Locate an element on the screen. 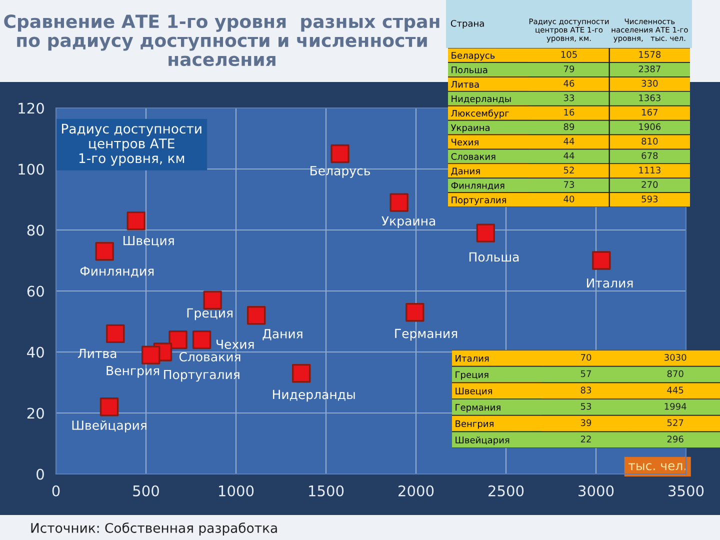  x-axis-title: тыс. чел. is located at coordinates (657, 466).